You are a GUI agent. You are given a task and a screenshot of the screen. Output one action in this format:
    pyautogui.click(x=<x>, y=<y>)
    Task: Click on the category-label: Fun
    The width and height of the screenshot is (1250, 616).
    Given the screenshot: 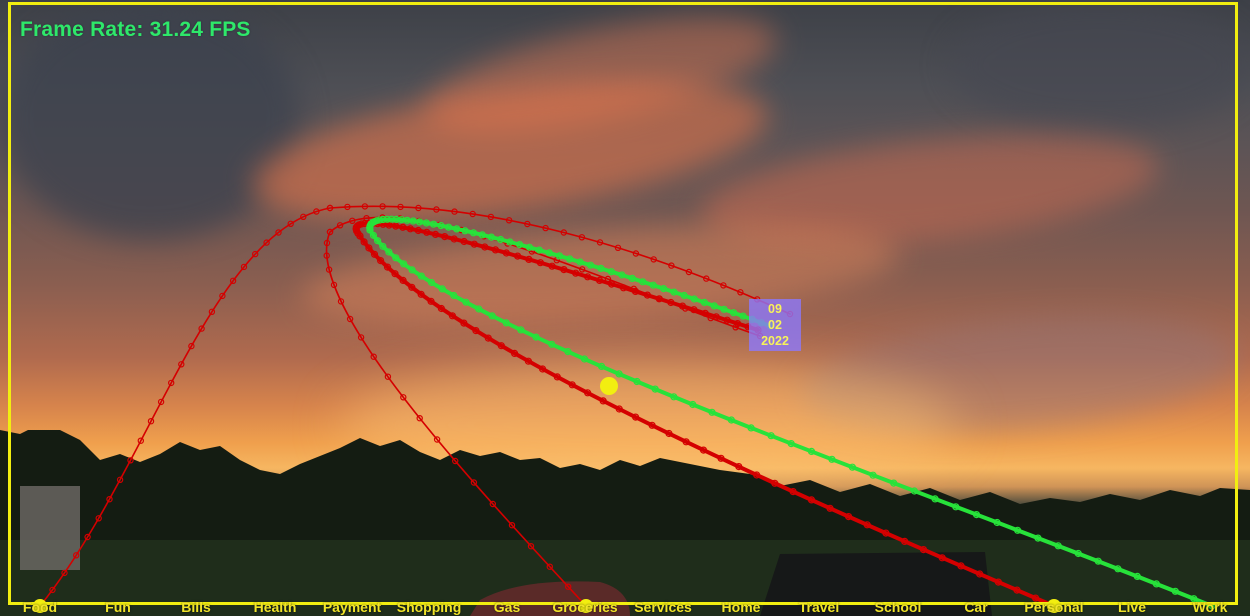 What is the action you would take?
    pyautogui.click(x=118, y=607)
    